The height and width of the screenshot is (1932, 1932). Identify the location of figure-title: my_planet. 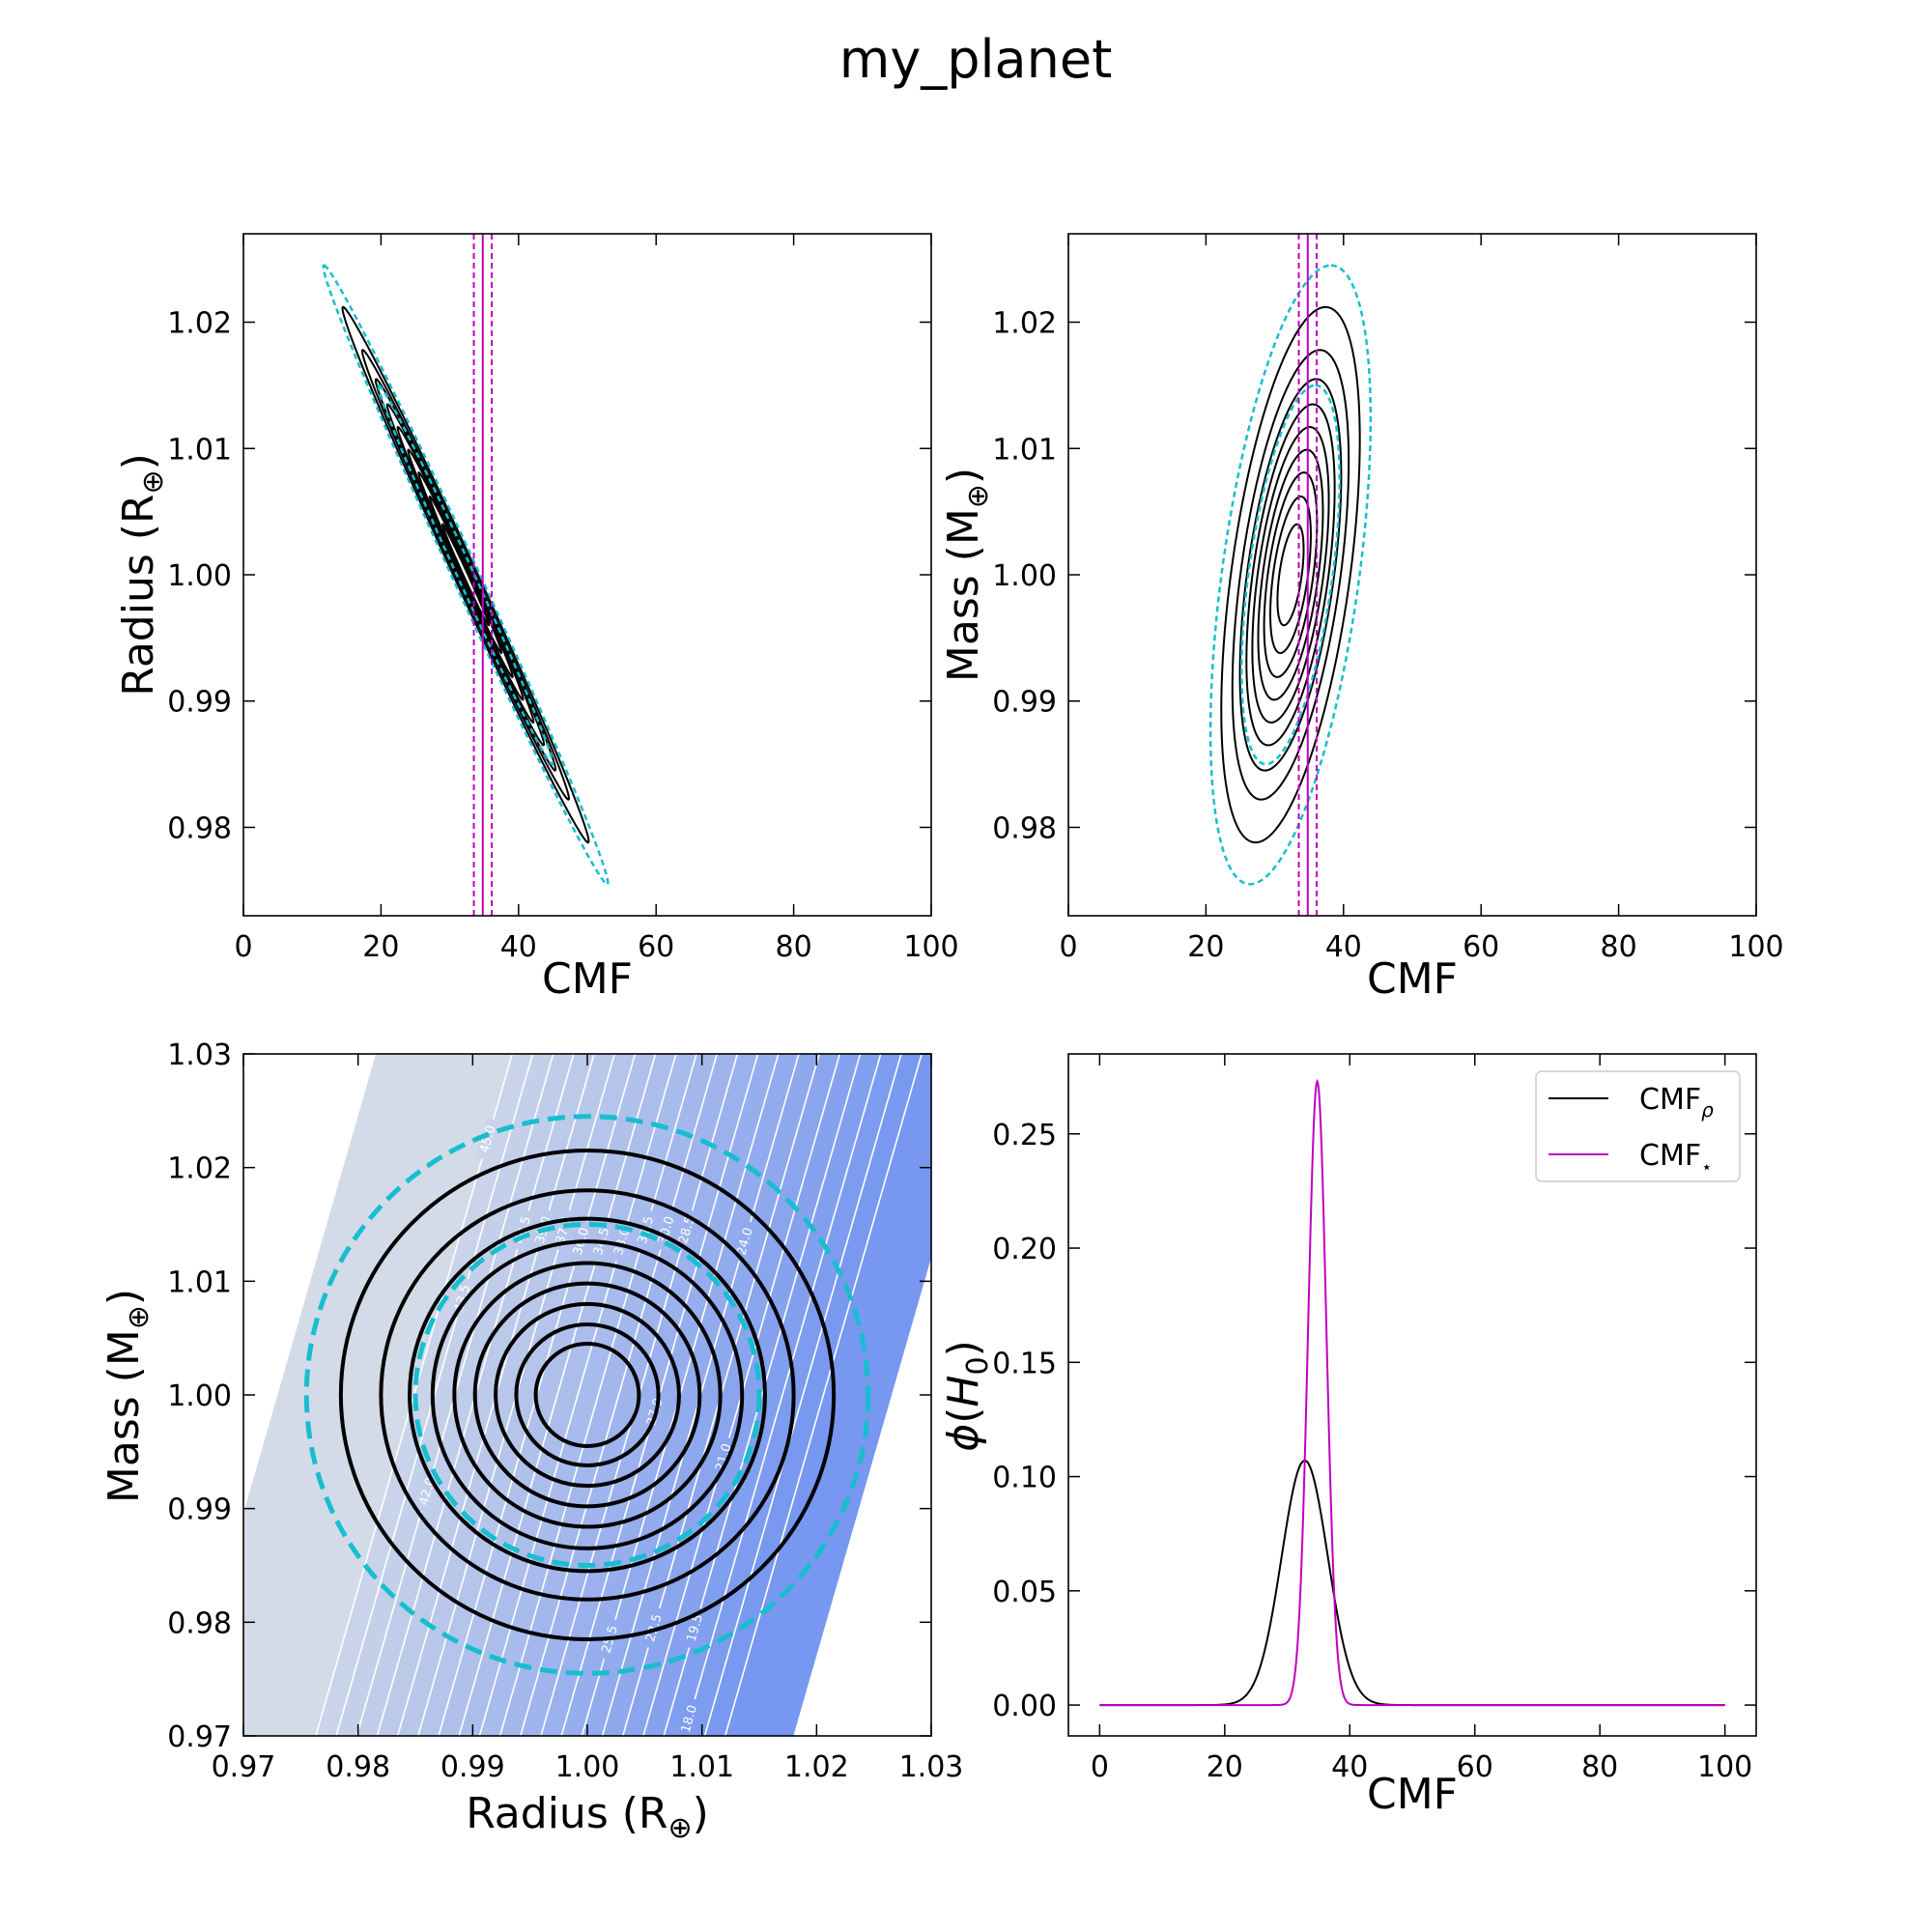
(976, 59).